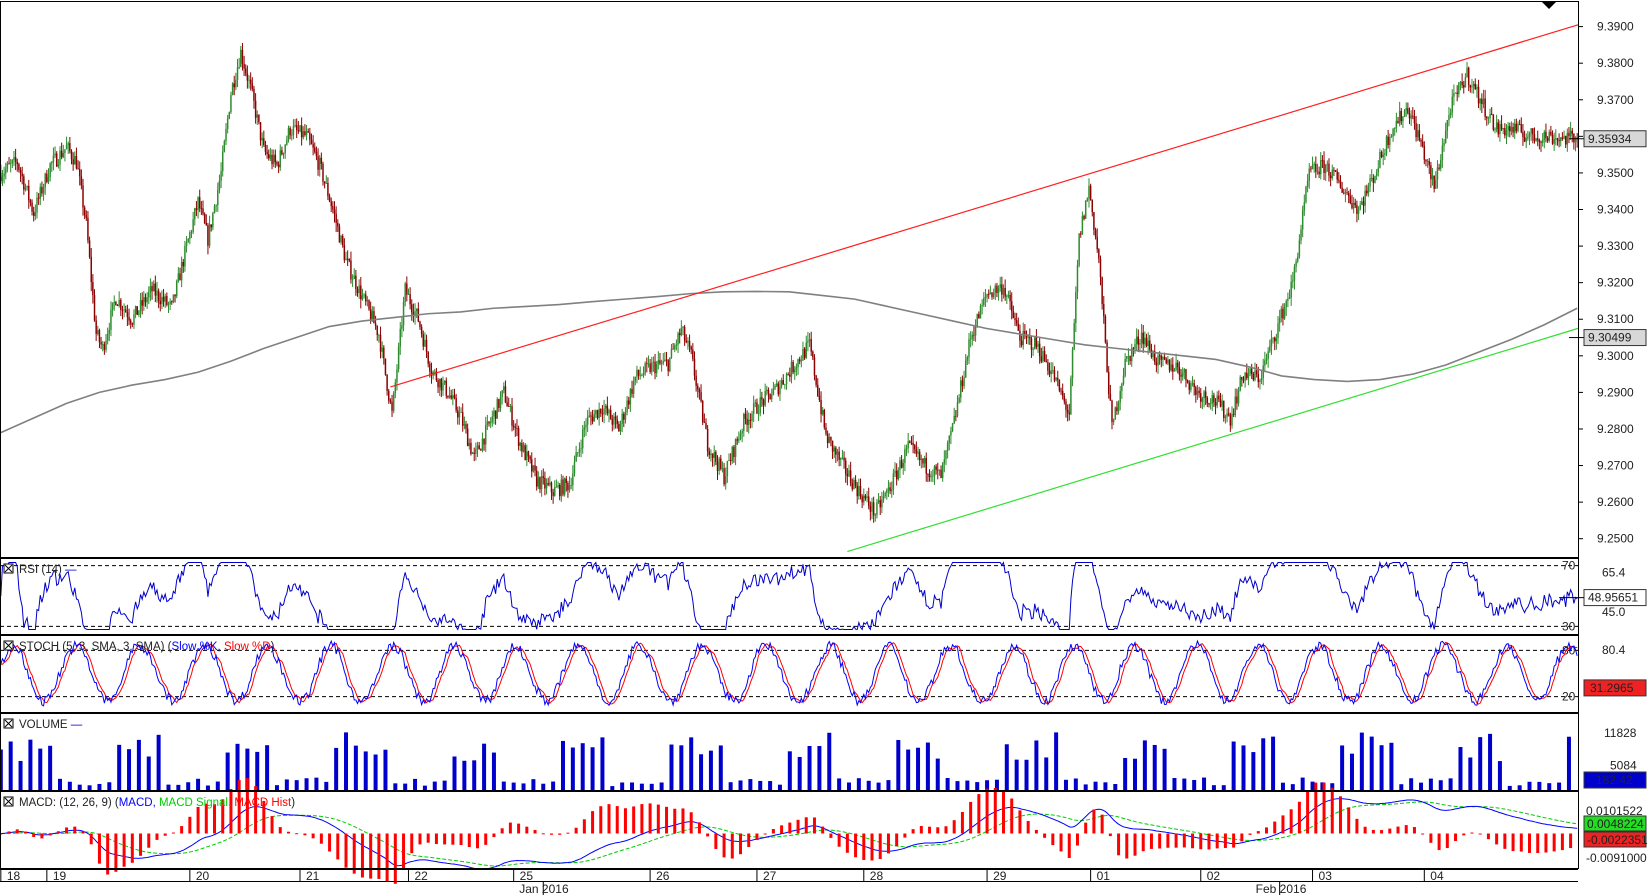 The width and height of the screenshot is (1651, 895). What do you see at coordinates (1615, 502) in the screenshot?
I see `price-tick-label: 9.2600` at bounding box center [1615, 502].